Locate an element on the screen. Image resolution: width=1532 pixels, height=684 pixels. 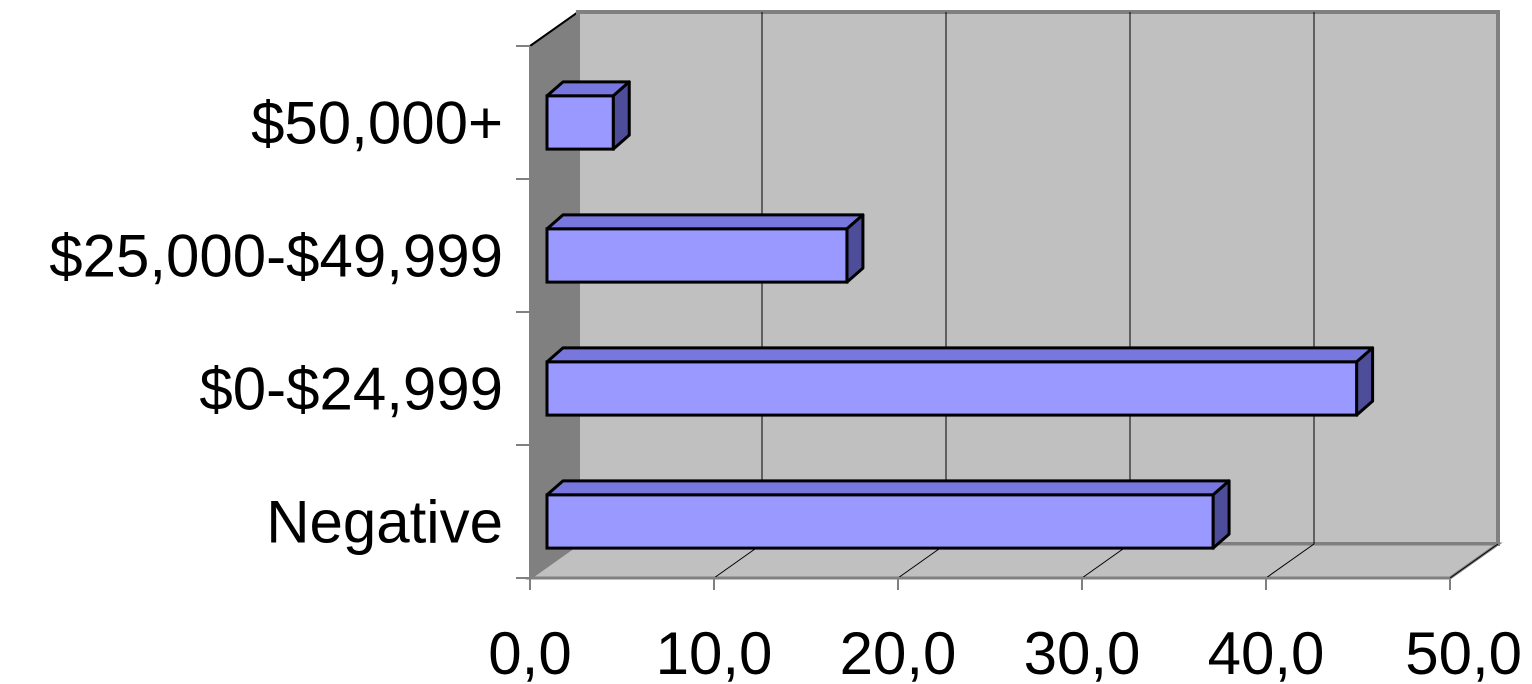
x-tick-label: 40,0 is located at coordinates (1266, 652).